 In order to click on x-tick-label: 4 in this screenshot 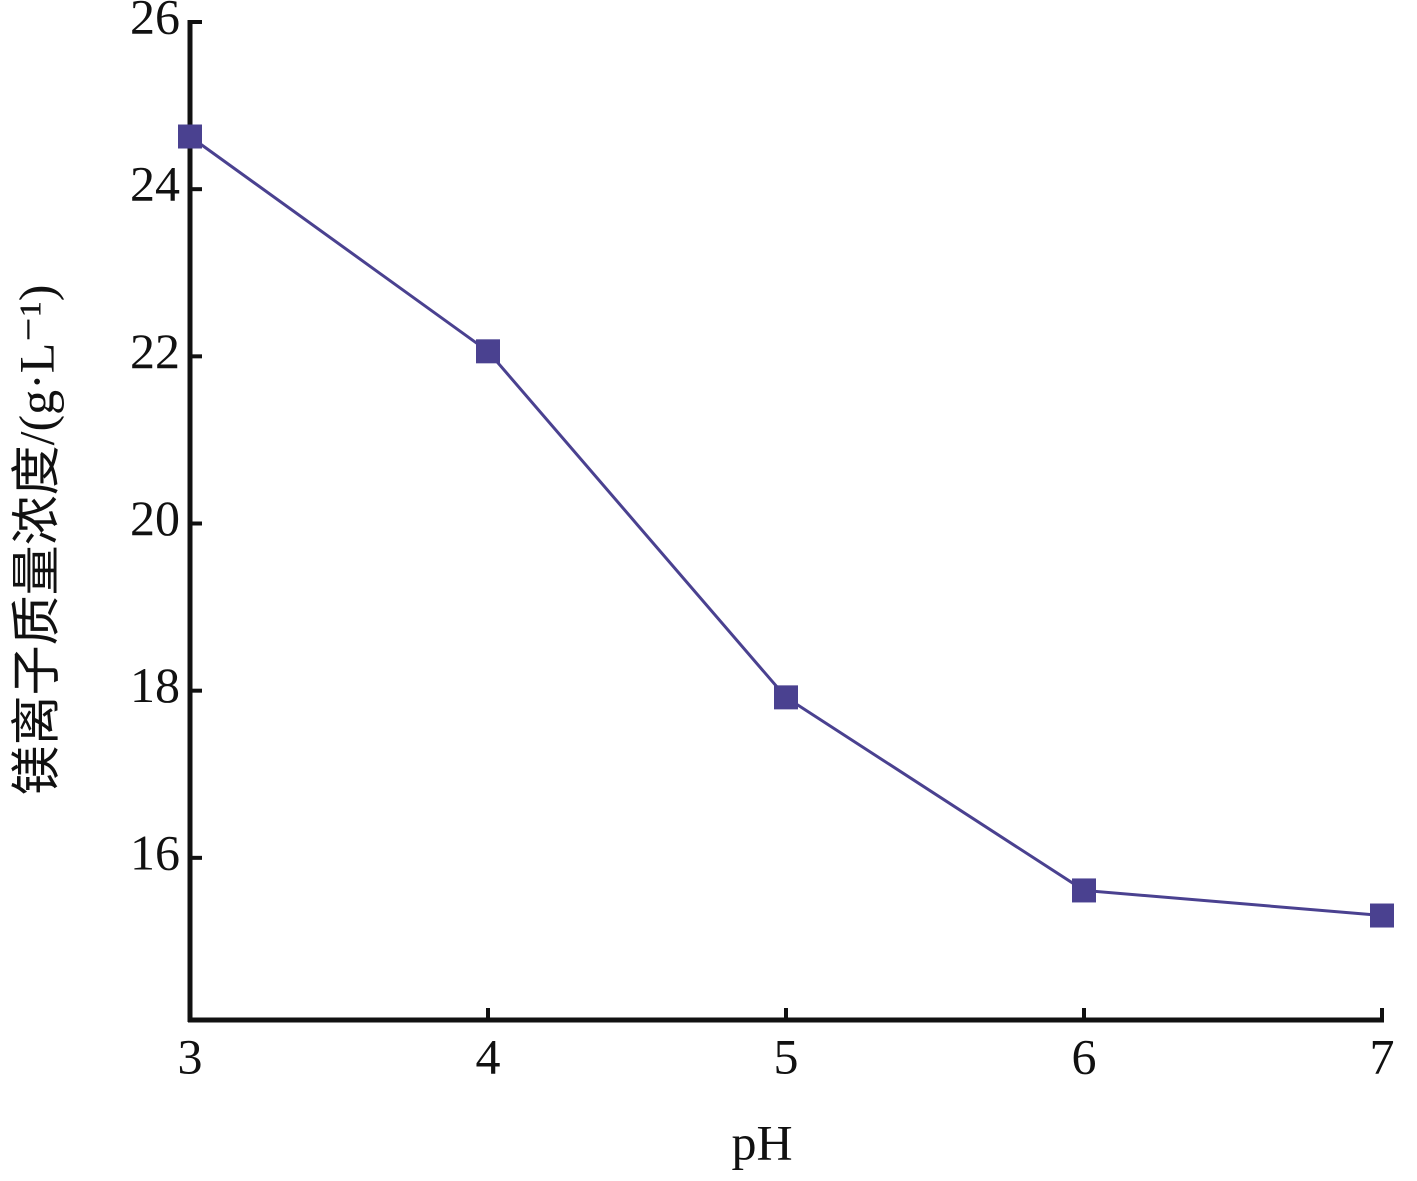, I will do `click(488, 1056)`.